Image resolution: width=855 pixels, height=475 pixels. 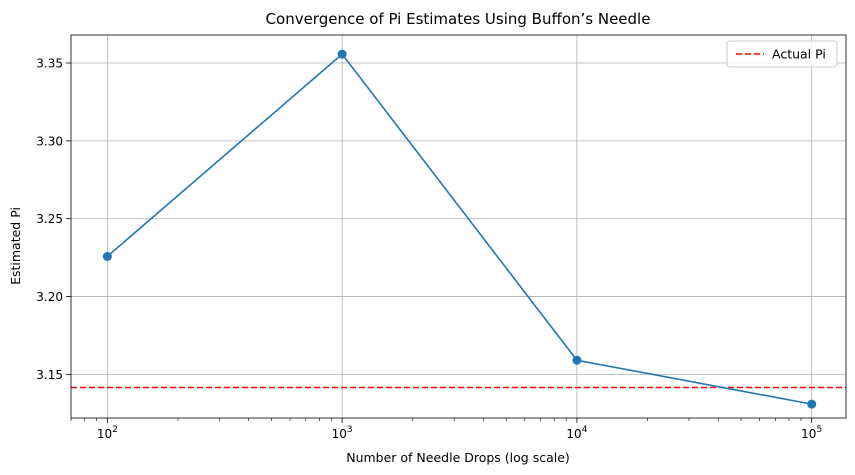 I want to click on x-tick-label: 10⁵, so click(x=811, y=433).